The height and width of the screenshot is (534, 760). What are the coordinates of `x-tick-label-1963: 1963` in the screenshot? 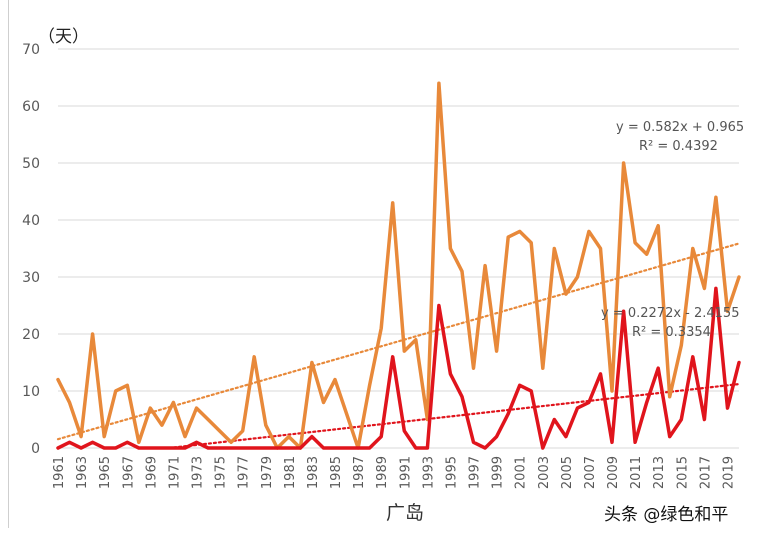 It's located at (82, 472).